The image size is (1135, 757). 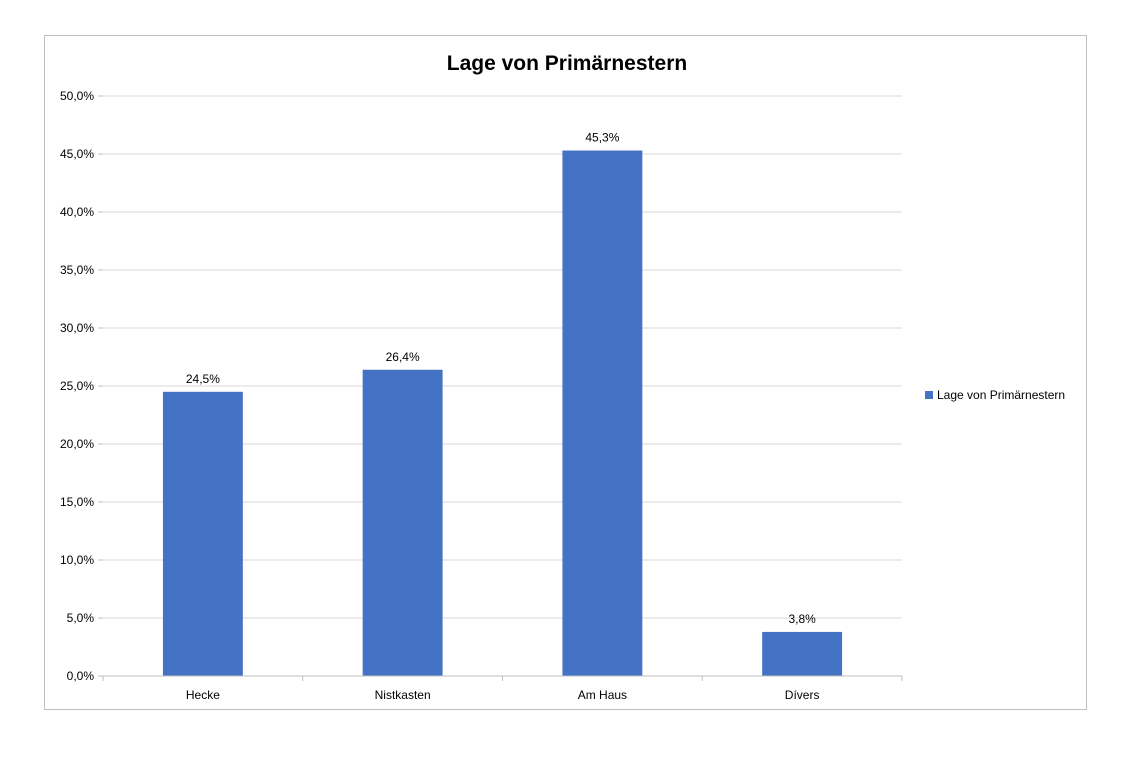 I want to click on x-axis-tick-label: Am Haus, so click(x=602, y=695).